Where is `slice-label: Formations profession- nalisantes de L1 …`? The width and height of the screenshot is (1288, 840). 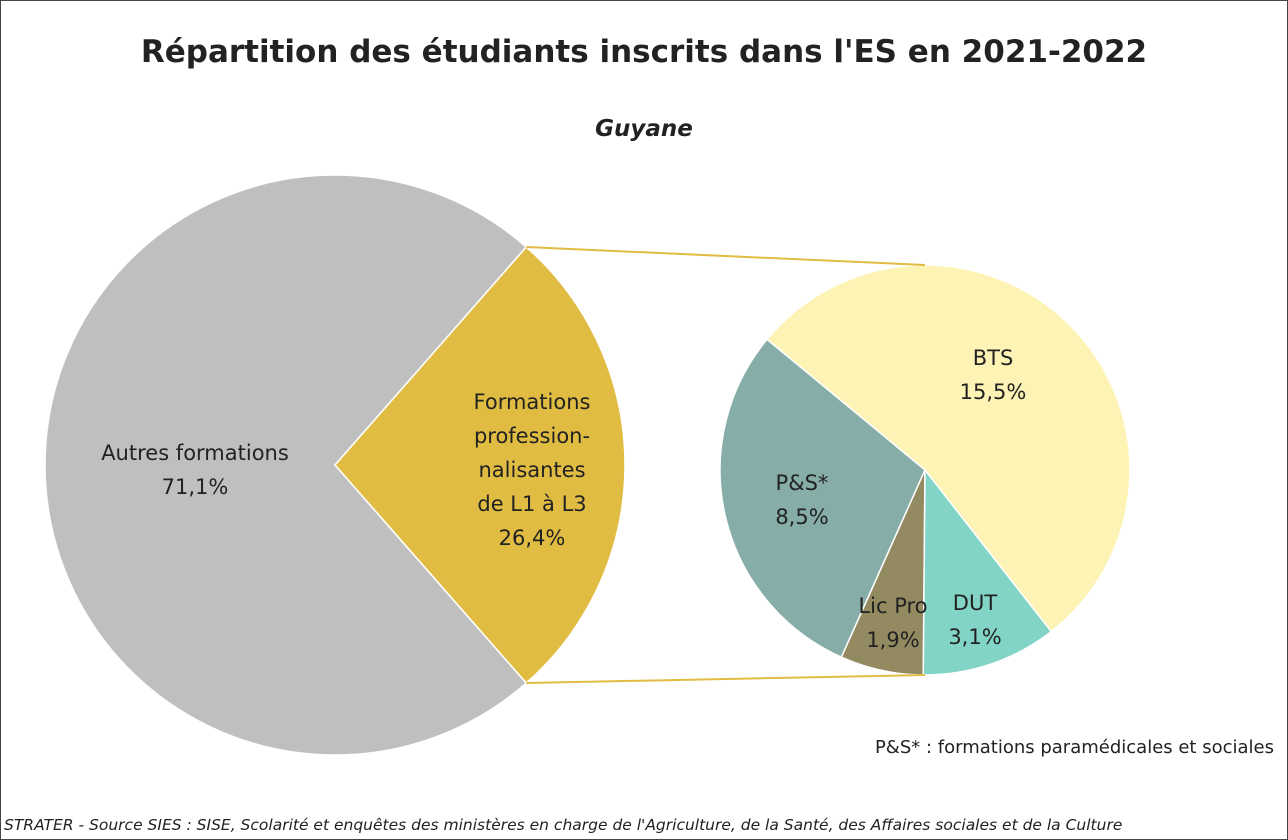
slice-label: Formations profession- nalisantes de L1 … is located at coordinates (532, 470).